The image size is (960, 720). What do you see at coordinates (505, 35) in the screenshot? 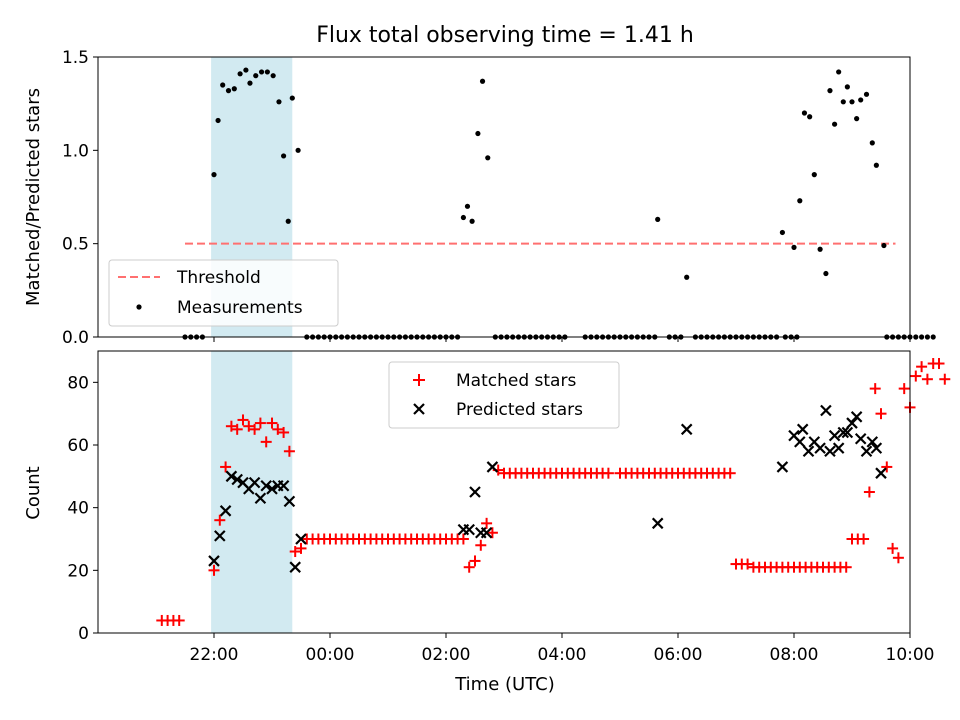
I see `chart-title: Flux total observing time = 1.41 h` at bounding box center [505, 35].